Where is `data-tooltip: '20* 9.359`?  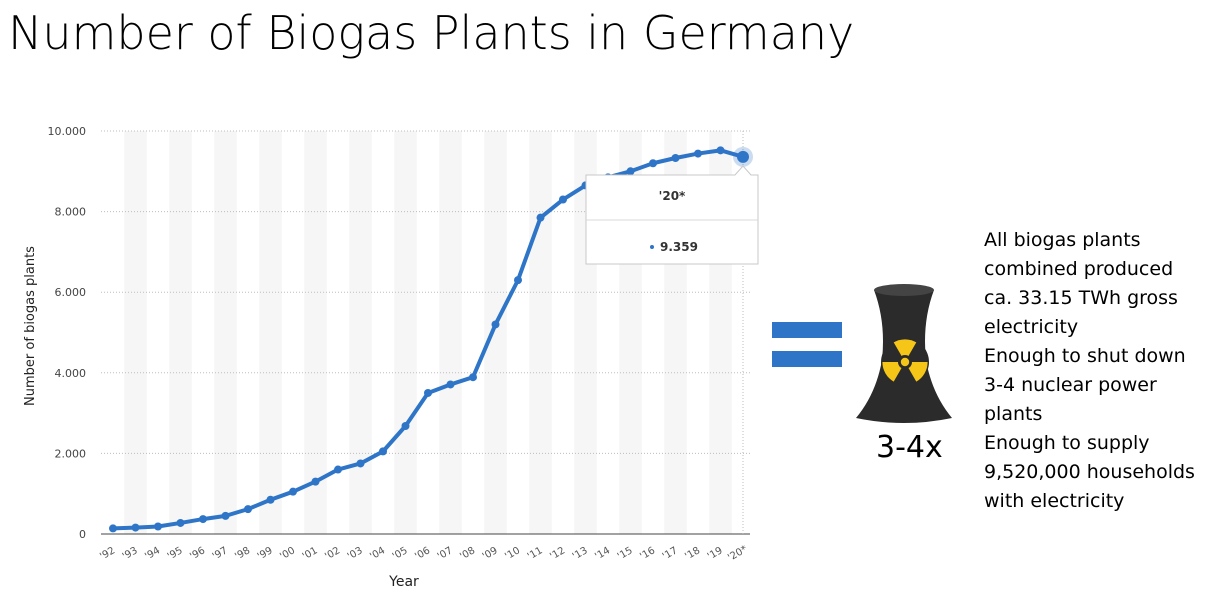 data-tooltip: '20* 9.359 is located at coordinates (672, 215).